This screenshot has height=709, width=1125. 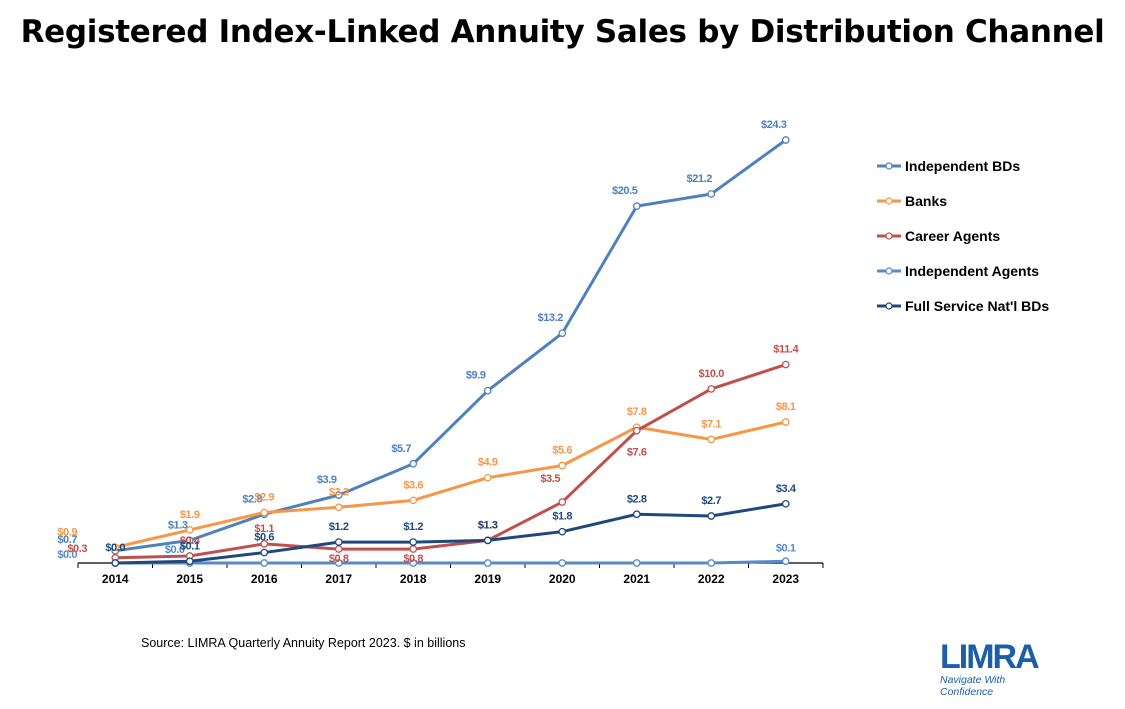 I want to click on data-label: $21.2, so click(x=699, y=179).